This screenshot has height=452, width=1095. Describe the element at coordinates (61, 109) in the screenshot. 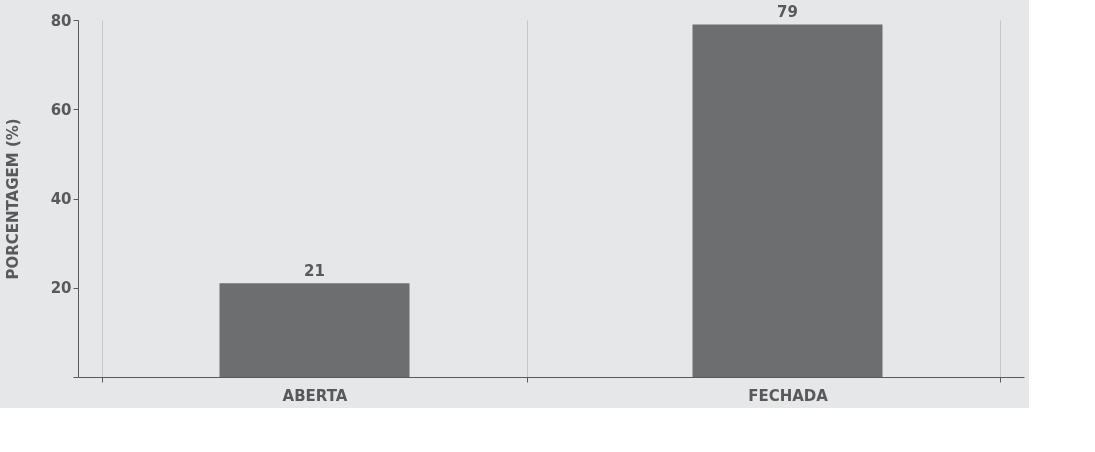

I see `y-tick-label: 60` at that location.